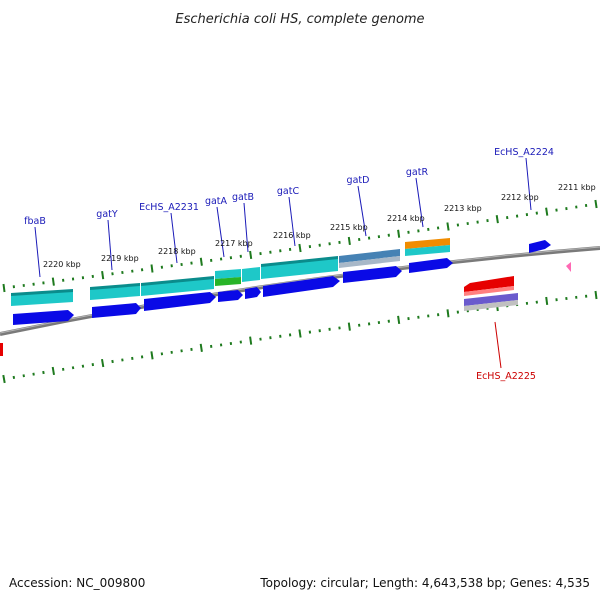 Image resolution: width=600 pixels, height=600 pixels. I want to click on genome-backbone-highlight, so click(300, 290).